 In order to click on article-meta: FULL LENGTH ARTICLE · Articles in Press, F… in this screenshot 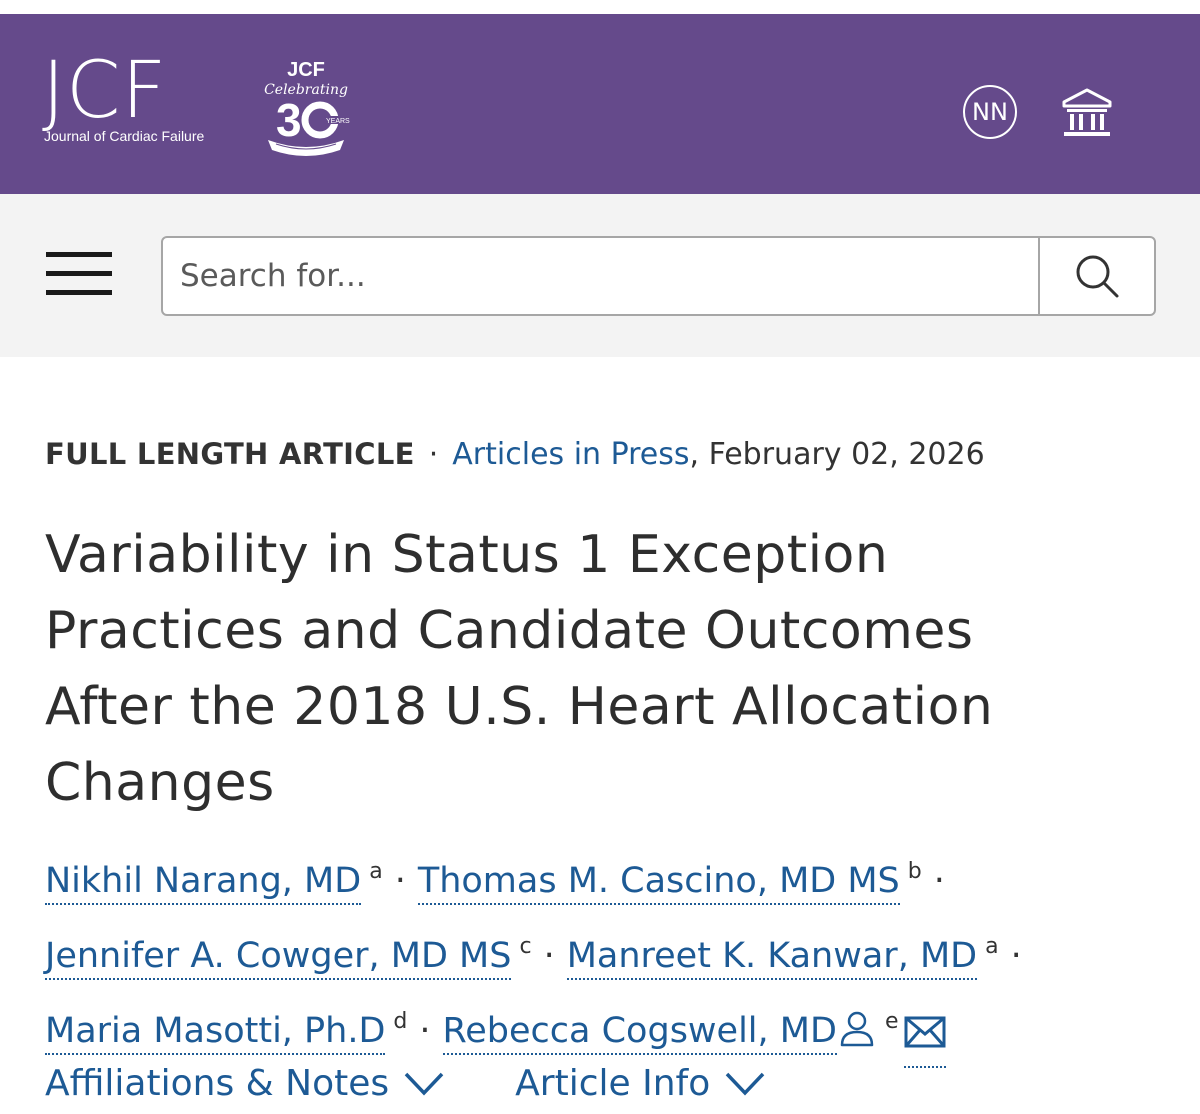, I will do `click(515, 454)`.